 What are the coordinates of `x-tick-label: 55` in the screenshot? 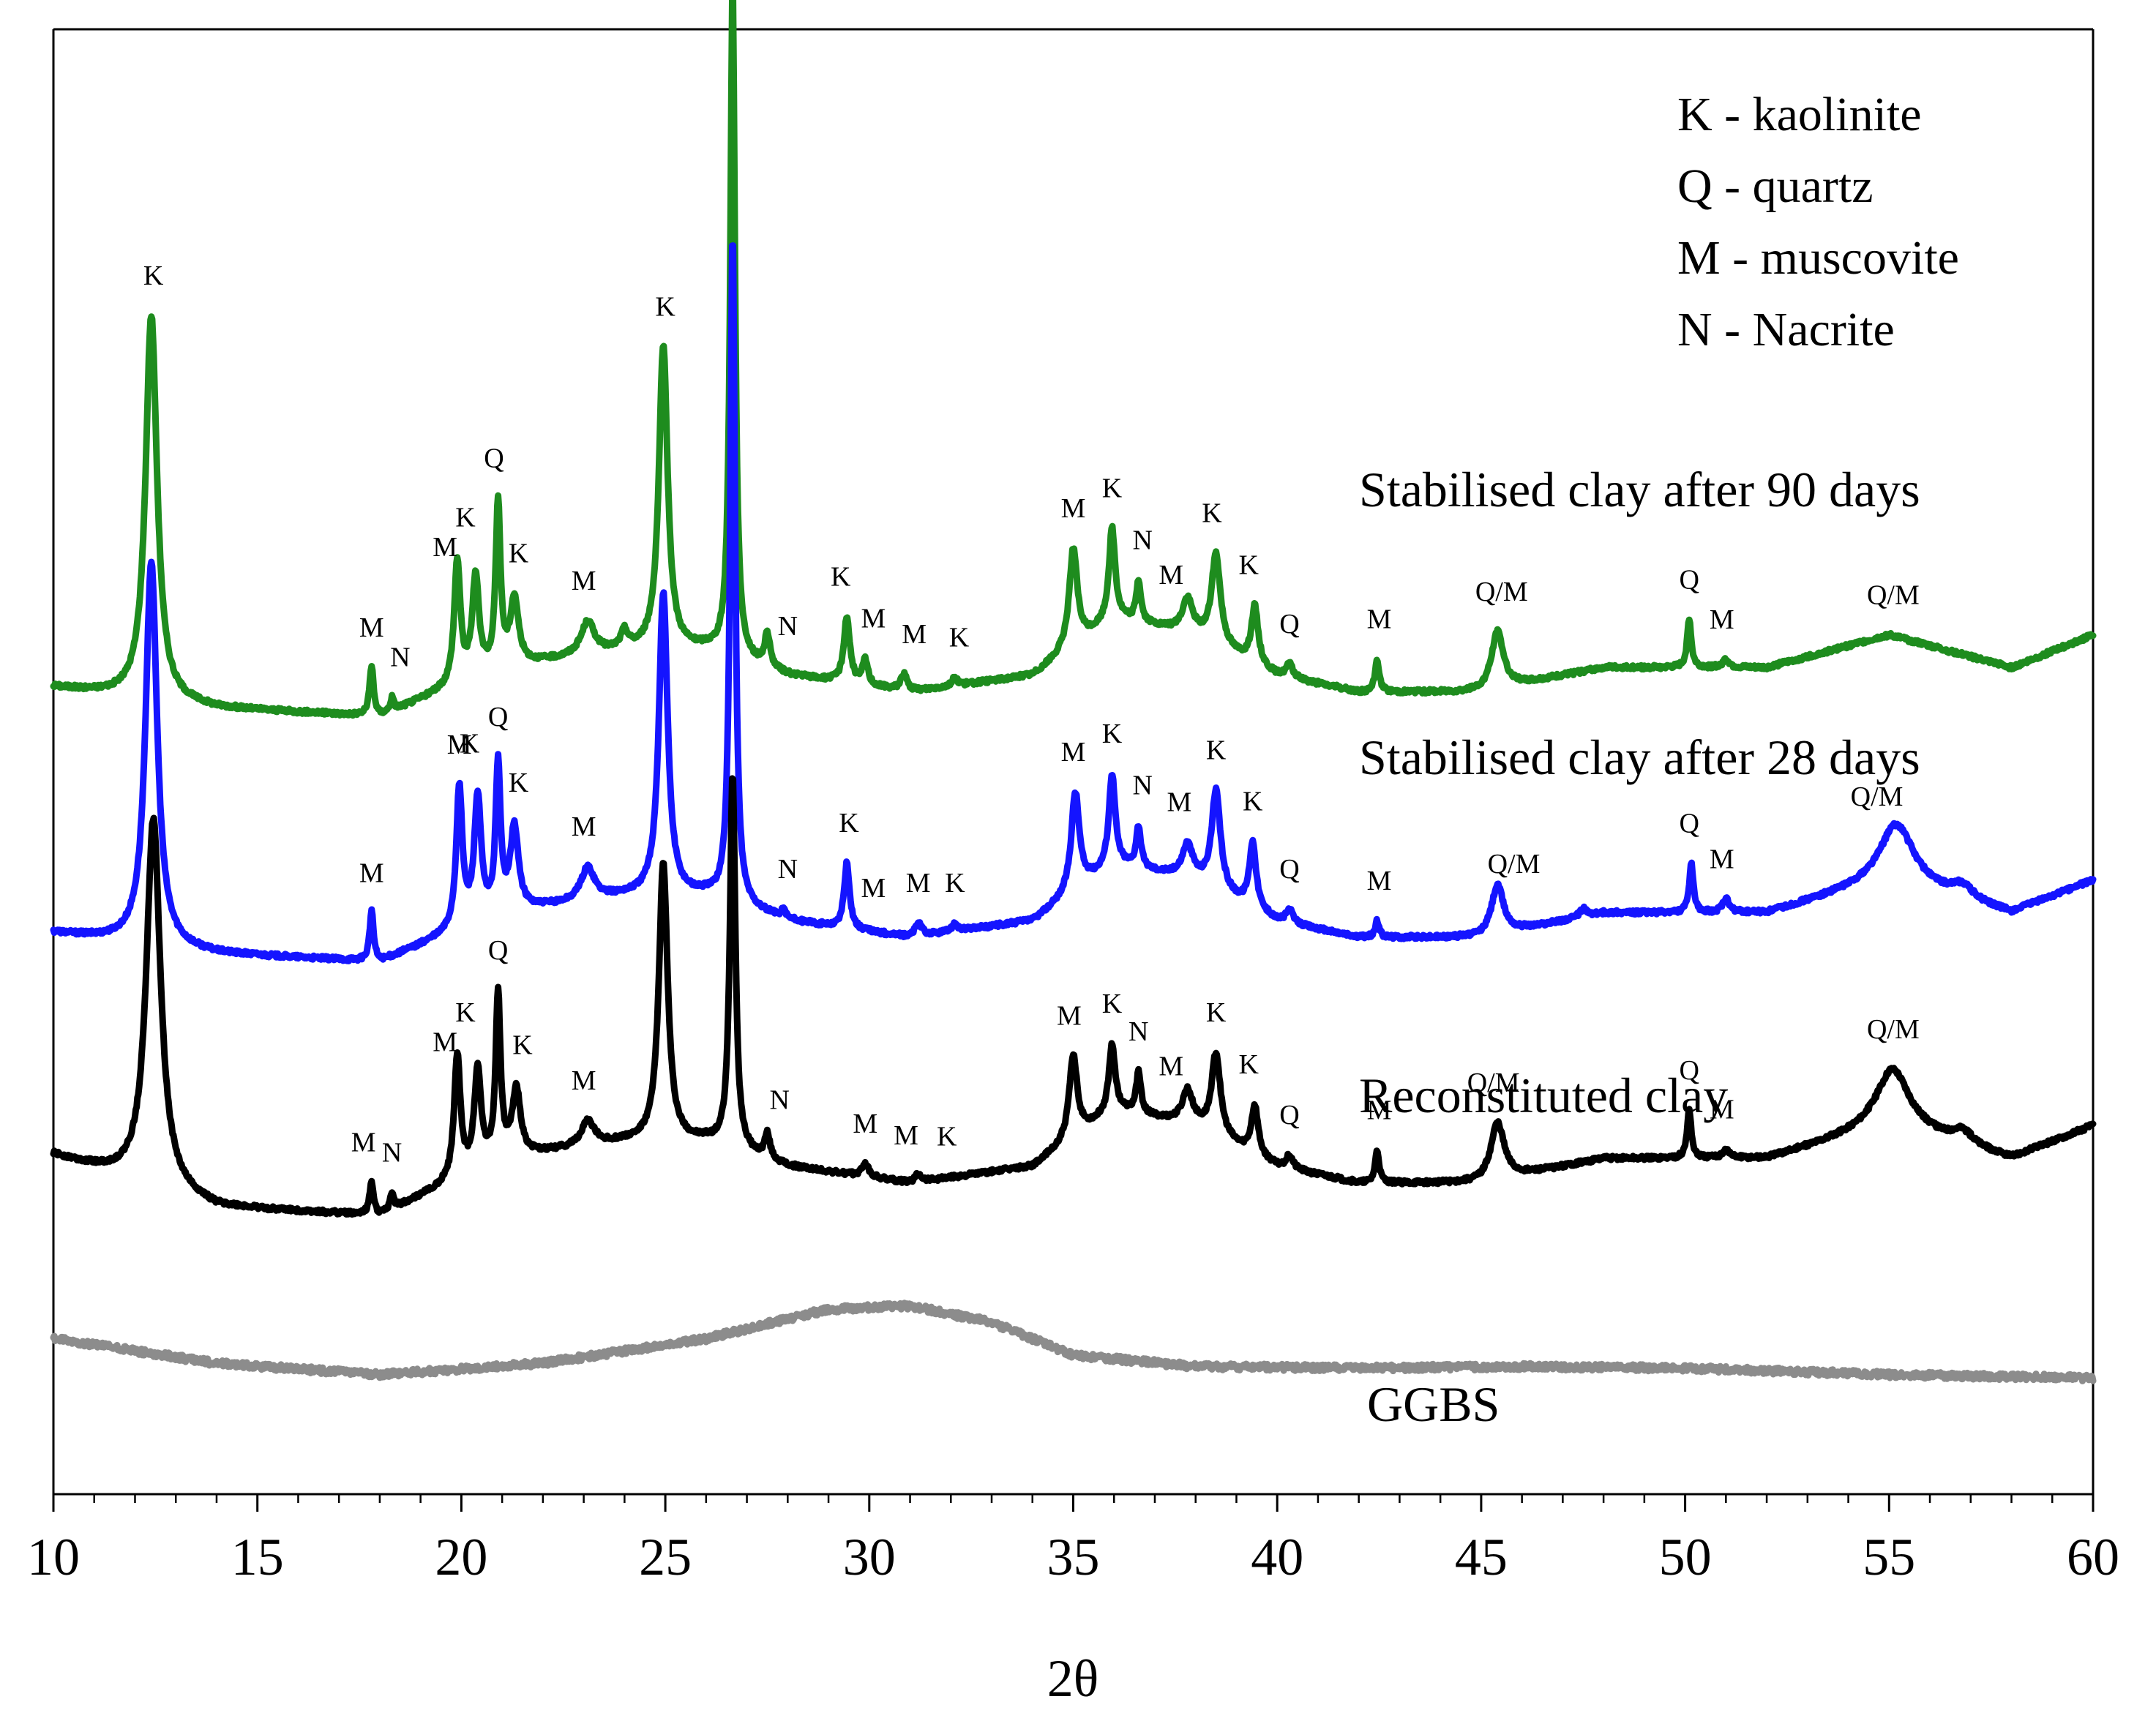 It's located at (1889, 1557).